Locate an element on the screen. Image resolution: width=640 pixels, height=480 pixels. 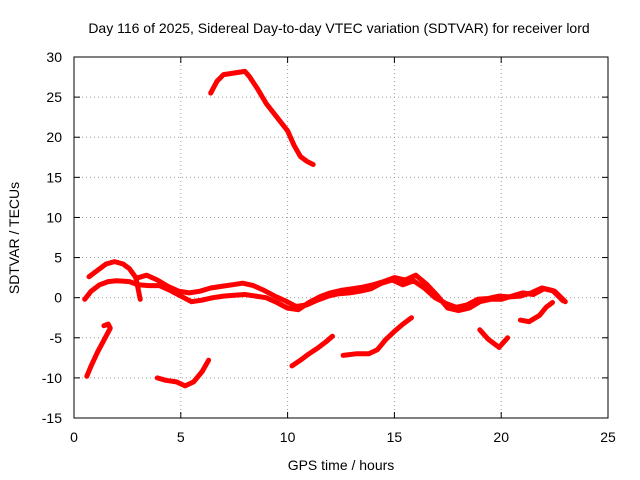
series-arc-mid-c is located at coordinates (349, 291).